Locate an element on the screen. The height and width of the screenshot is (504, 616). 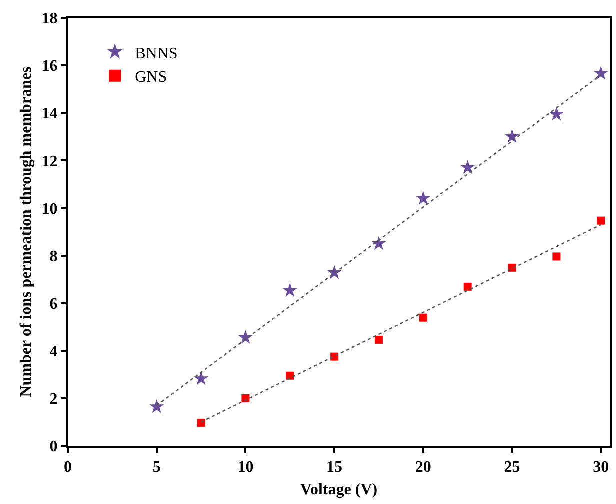
y-tick-label: 8 is located at coordinates (54, 257).